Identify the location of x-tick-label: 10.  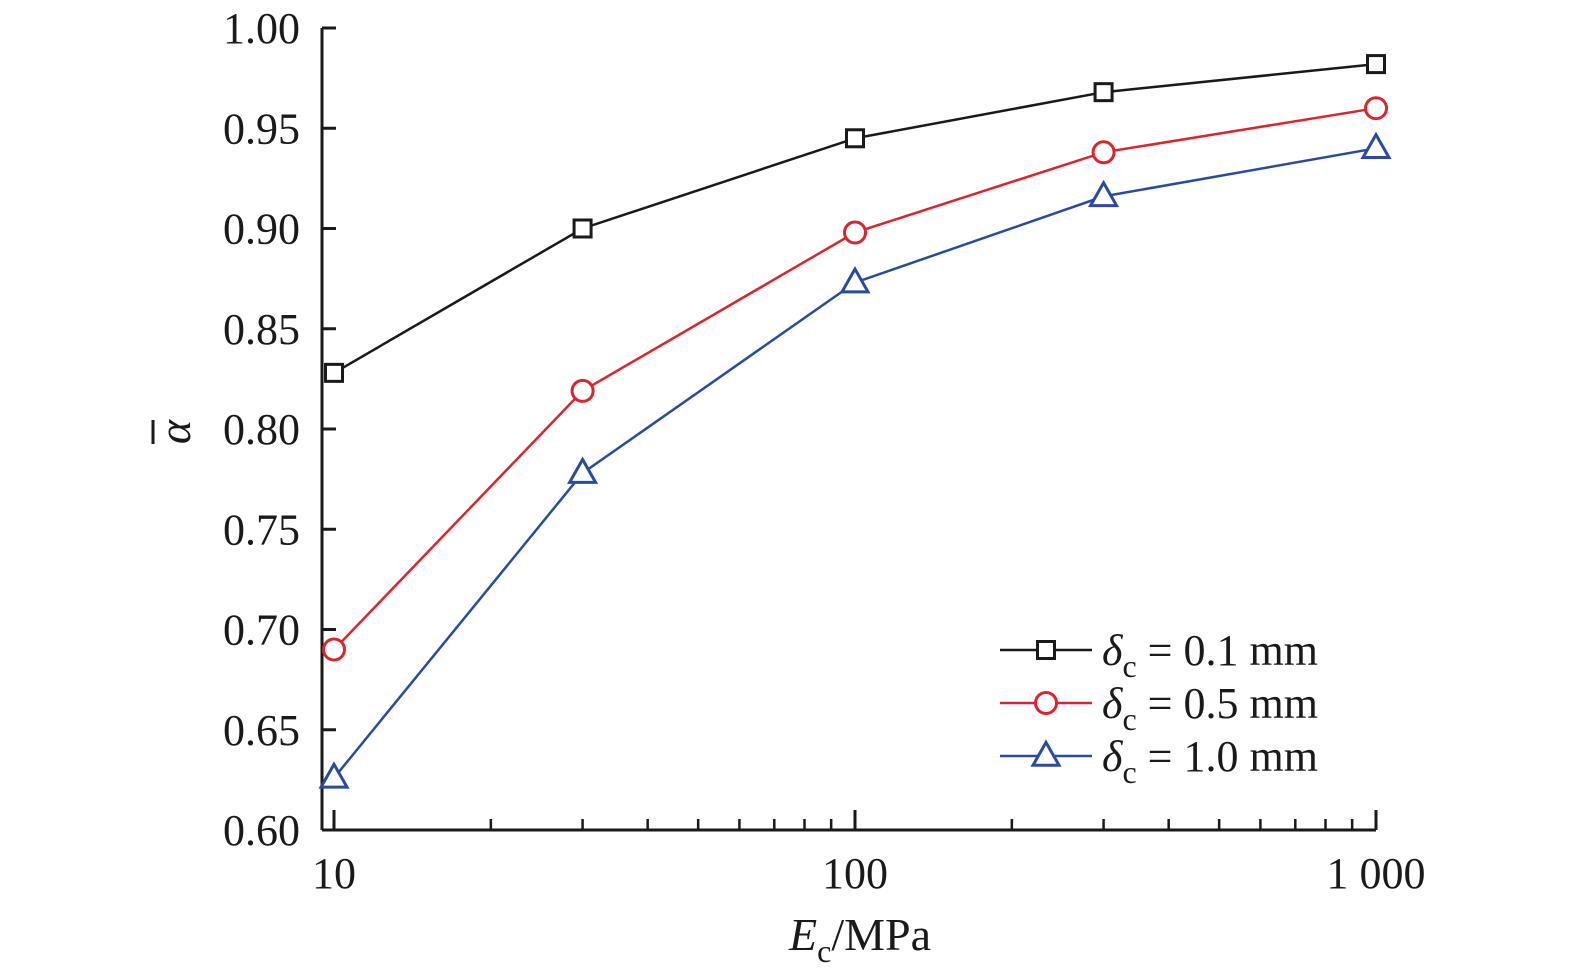
(334, 873).